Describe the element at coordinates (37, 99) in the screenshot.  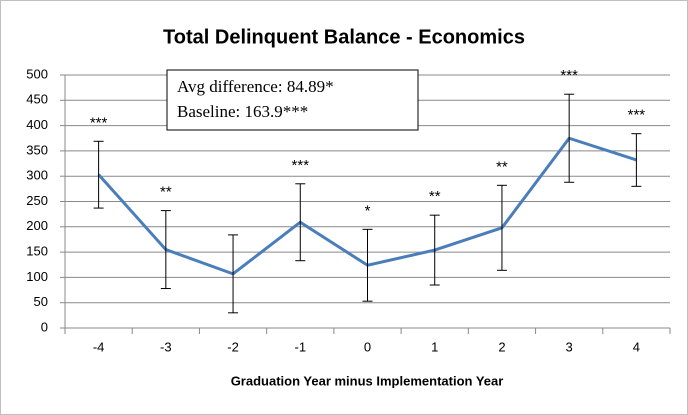
I see `y-tick-label: 450` at that location.